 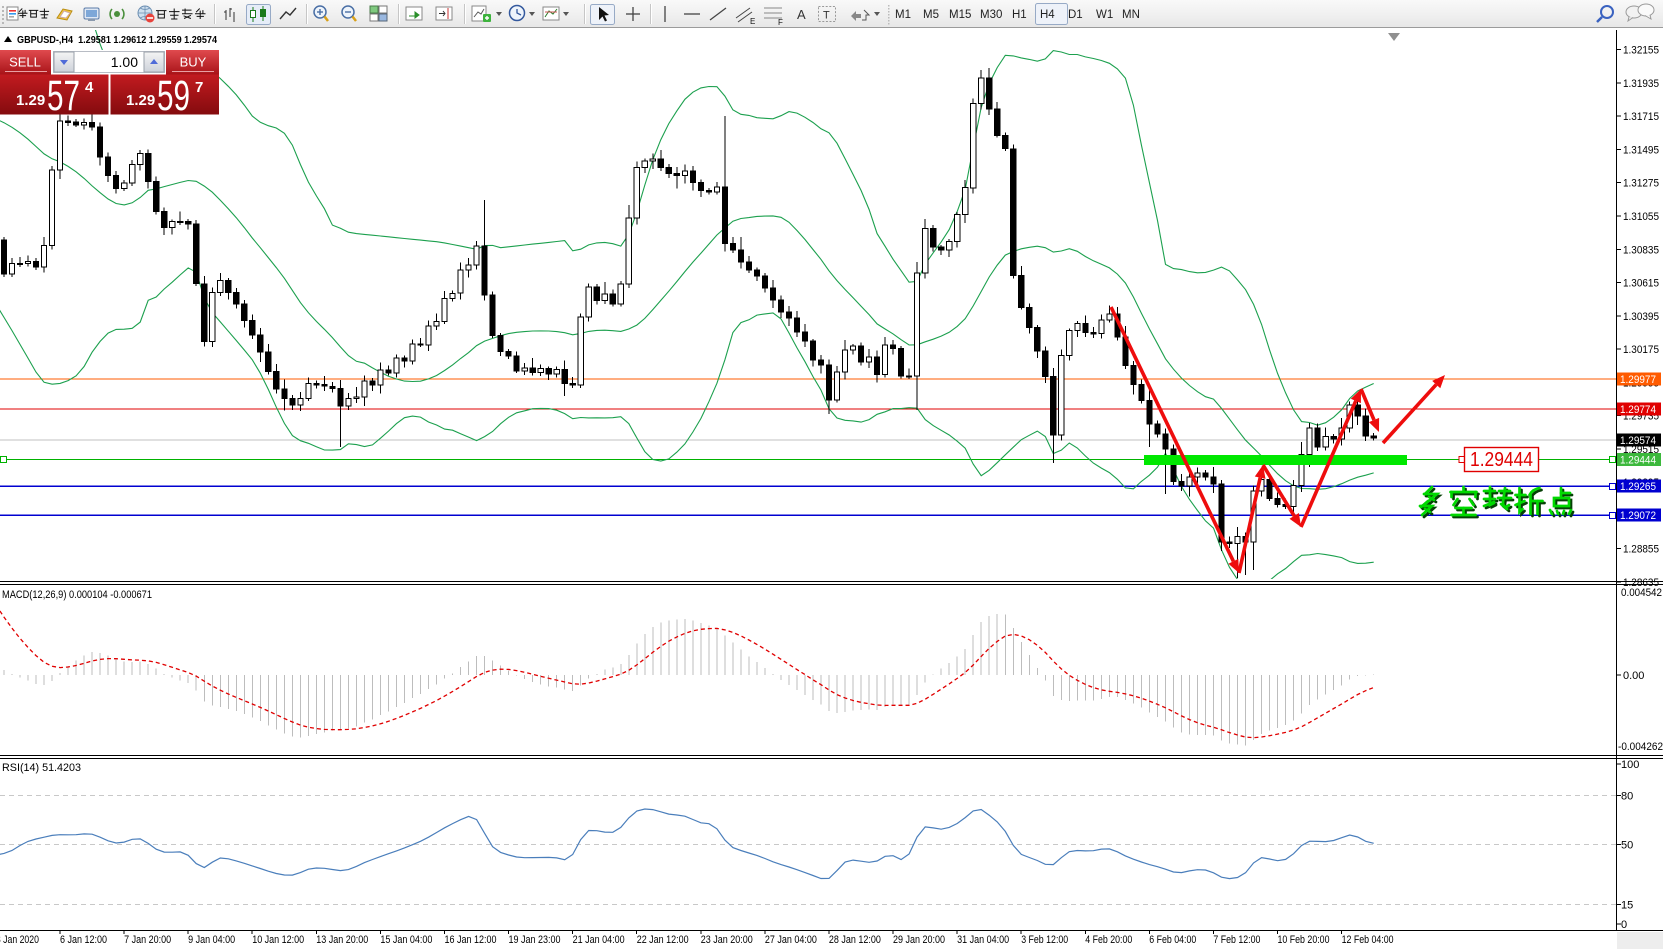 What do you see at coordinates (1641, 450) in the screenshot?
I see `svg-text: 1.29515` at bounding box center [1641, 450].